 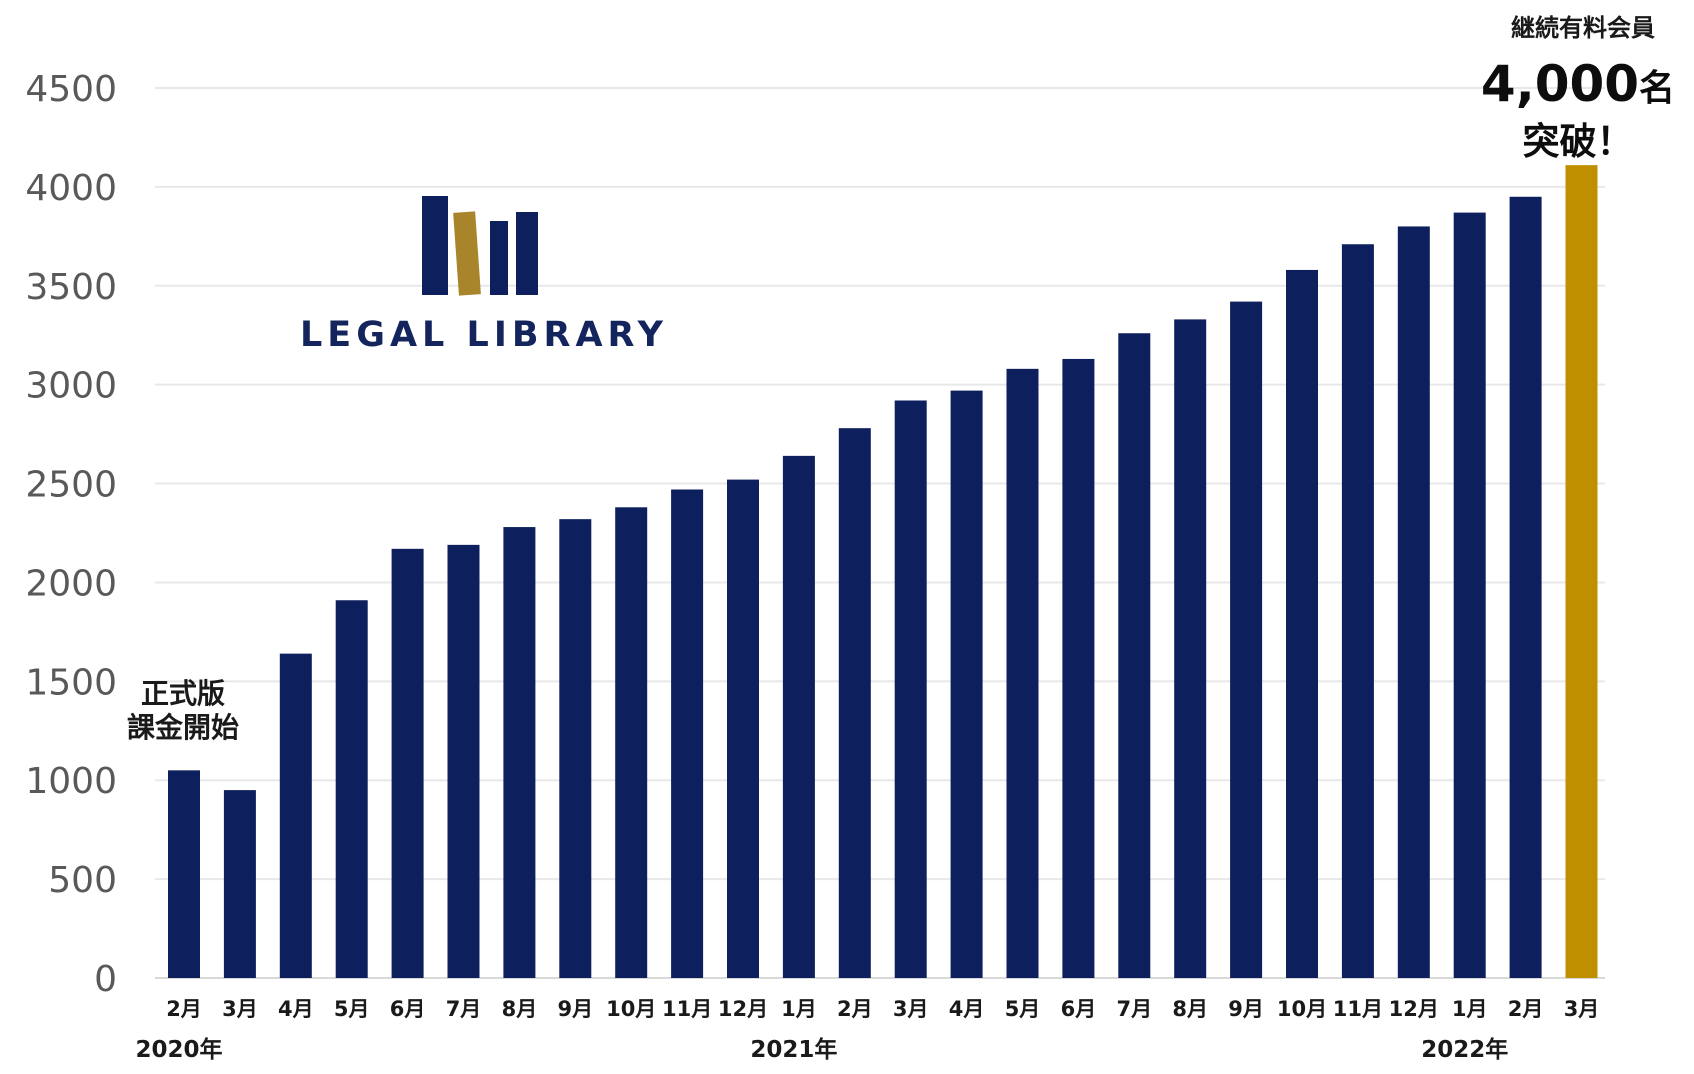 I want to click on y-tick-label: 1000, so click(x=71, y=781).